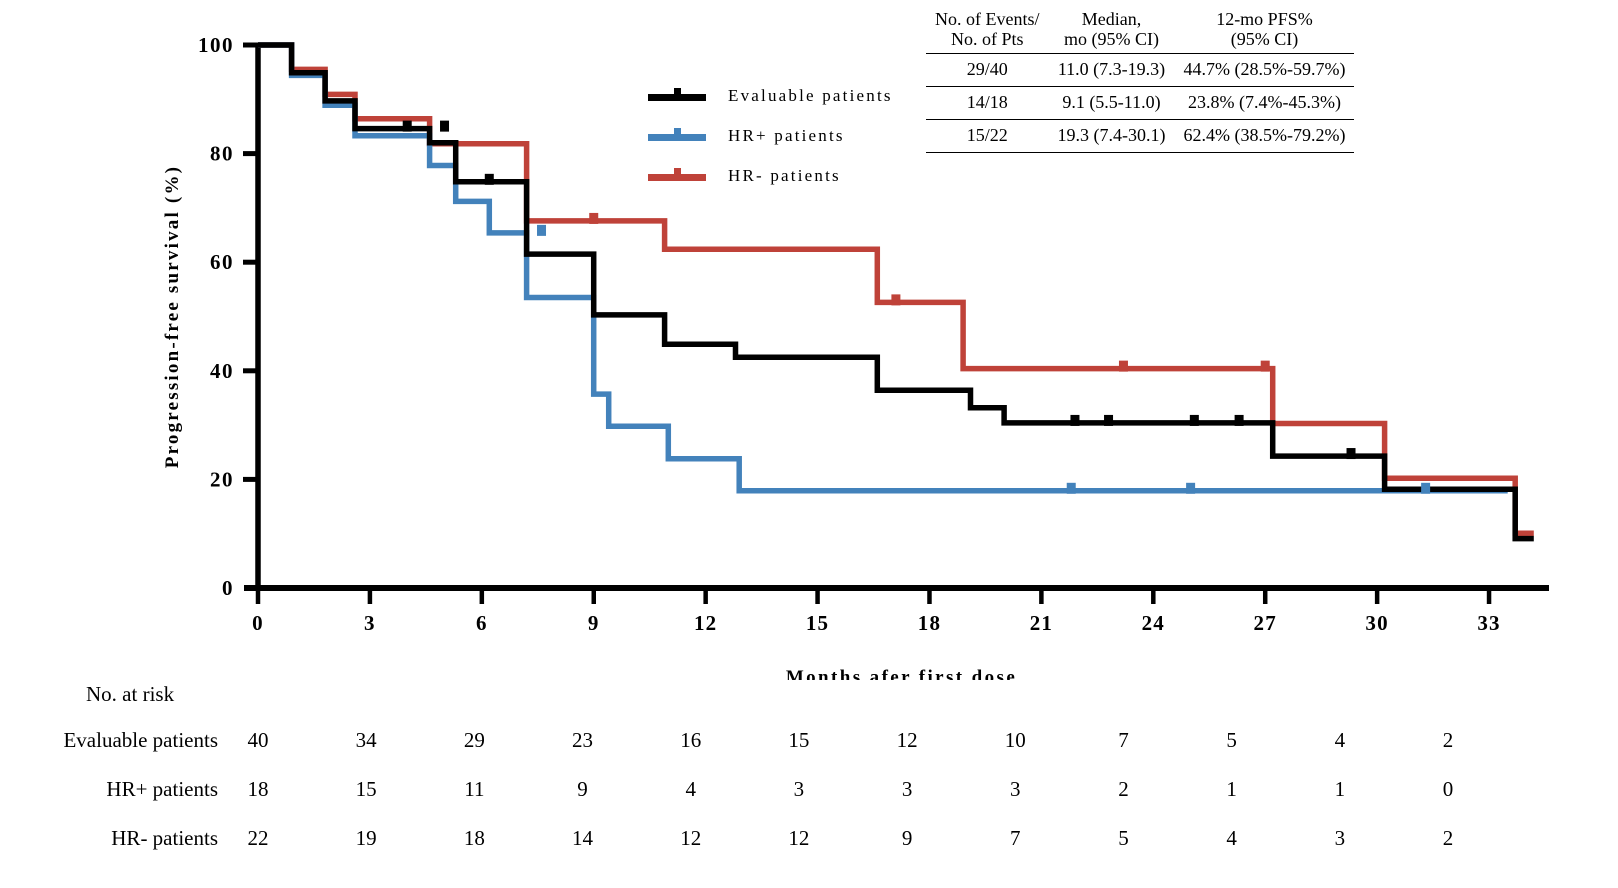 This screenshot has width=1618, height=888. Describe the element at coordinates (162, 789) in the screenshot. I see `risk-row-label: HR+ patients` at that location.